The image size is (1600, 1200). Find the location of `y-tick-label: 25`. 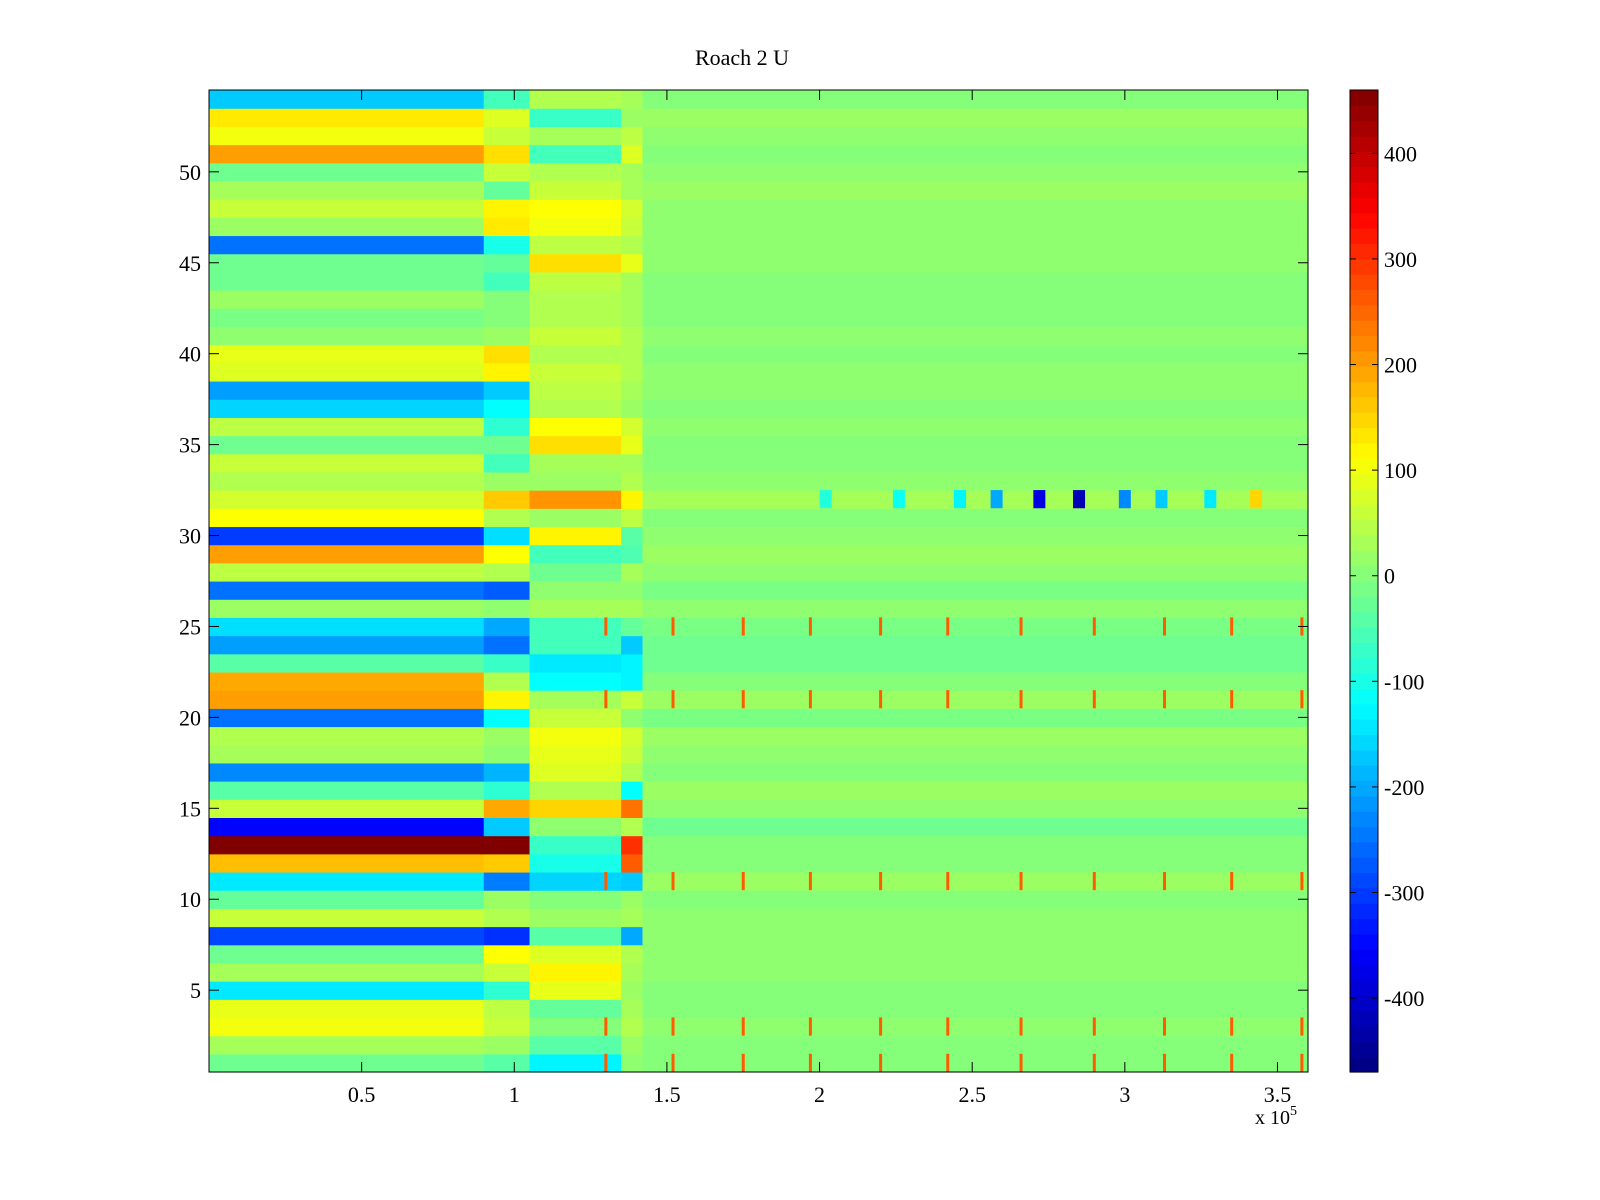

y-tick-label: 25 is located at coordinates (190, 626).